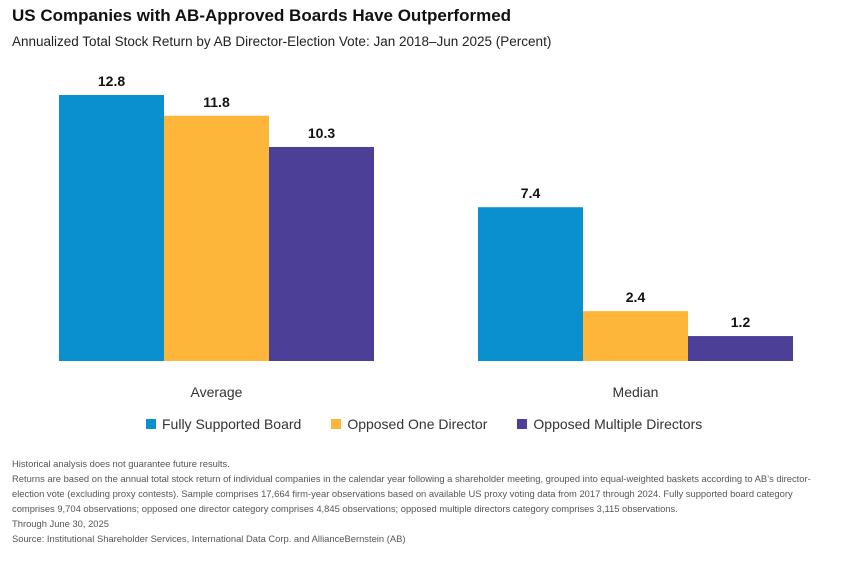 This screenshot has width=849, height=565. I want to click on legend-item-opposed-multiple: Opposed Multiple Directors, so click(609, 424).